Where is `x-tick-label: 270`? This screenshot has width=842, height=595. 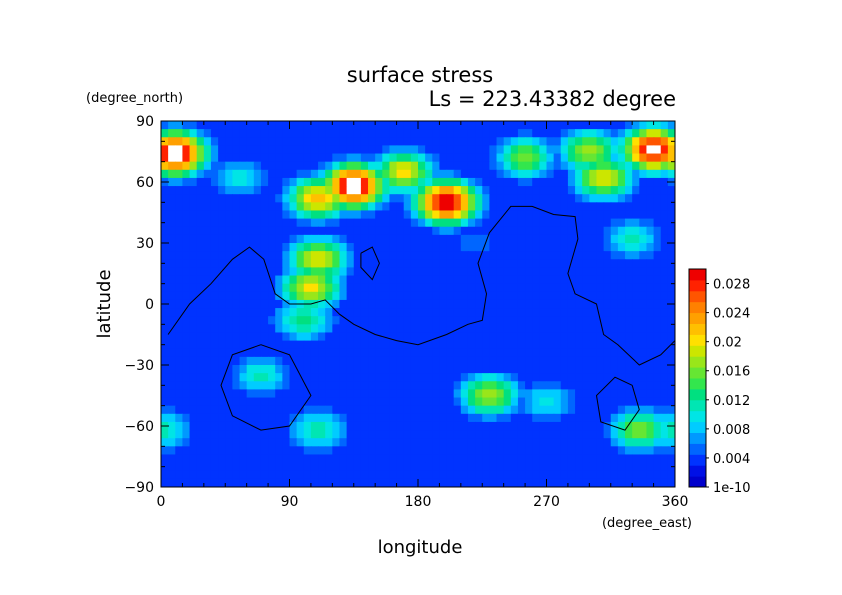
x-tick-label: 270 is located at coordinates (546, 502).